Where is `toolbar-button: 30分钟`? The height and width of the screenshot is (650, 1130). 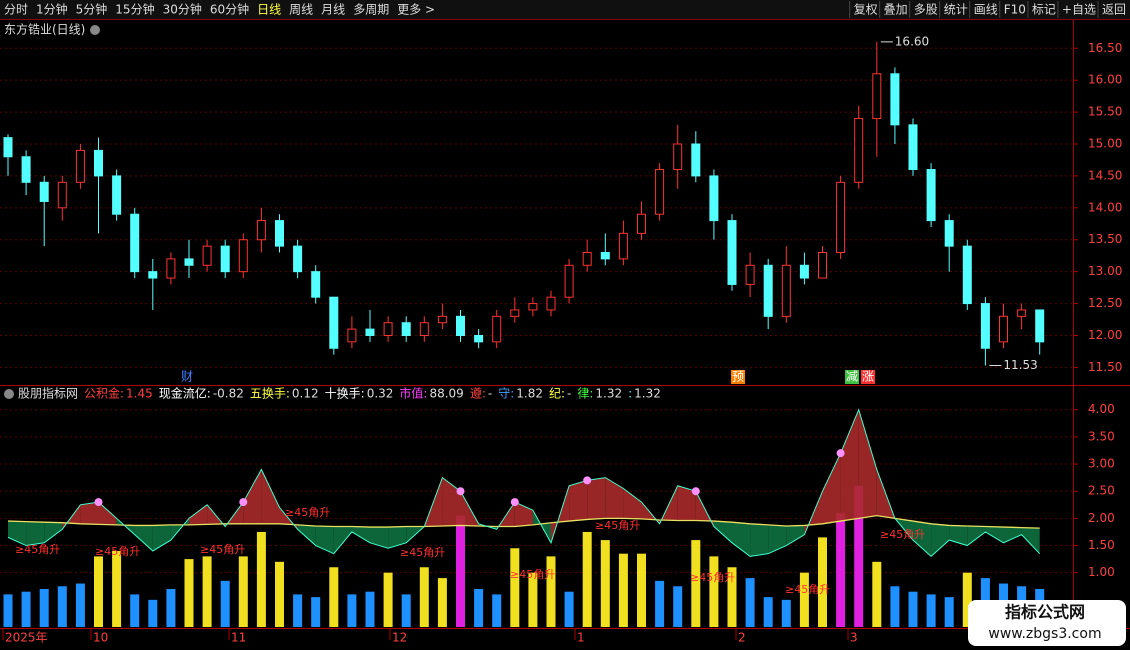
toolbar-button: 30分钟 is located at coordinates (182, 9).